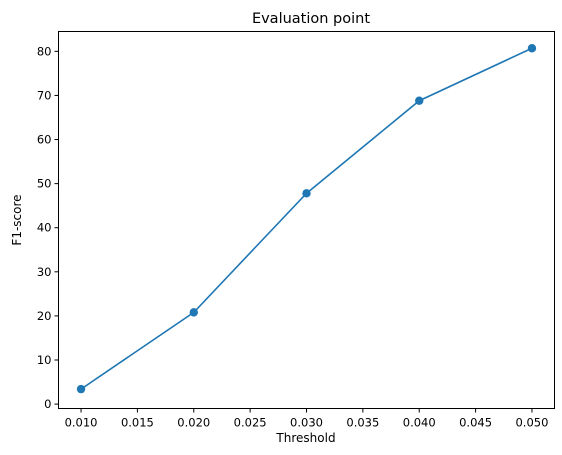  What do you see at coordinates (306, 423) in the screenshot?
I see `x-tick-label: 0.030` at bounding box center [306, 423].